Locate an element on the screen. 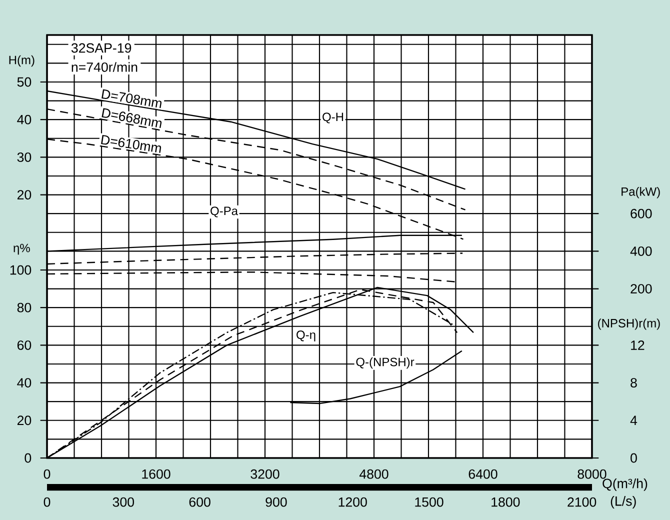  y-tick-label: 60 is located at coordinates (24, 345).